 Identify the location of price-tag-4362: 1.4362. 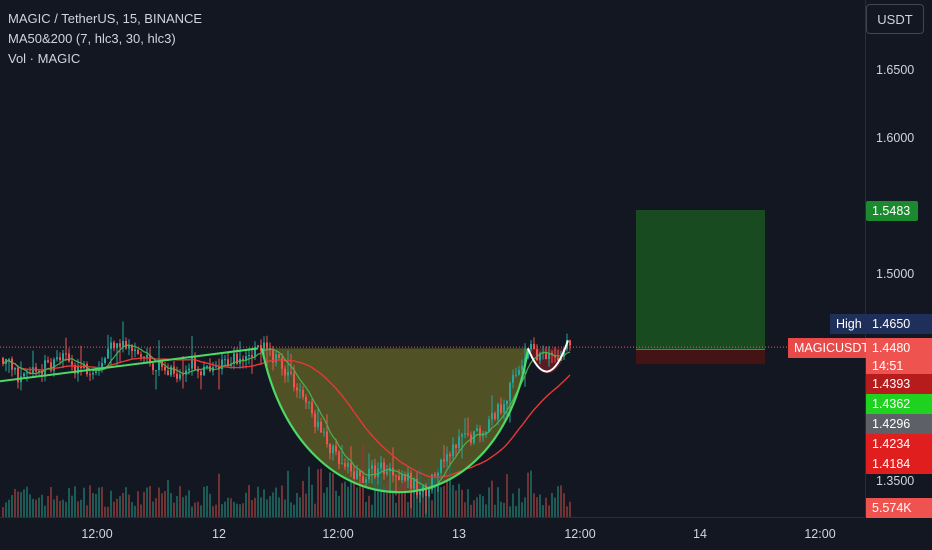
(899, 404).